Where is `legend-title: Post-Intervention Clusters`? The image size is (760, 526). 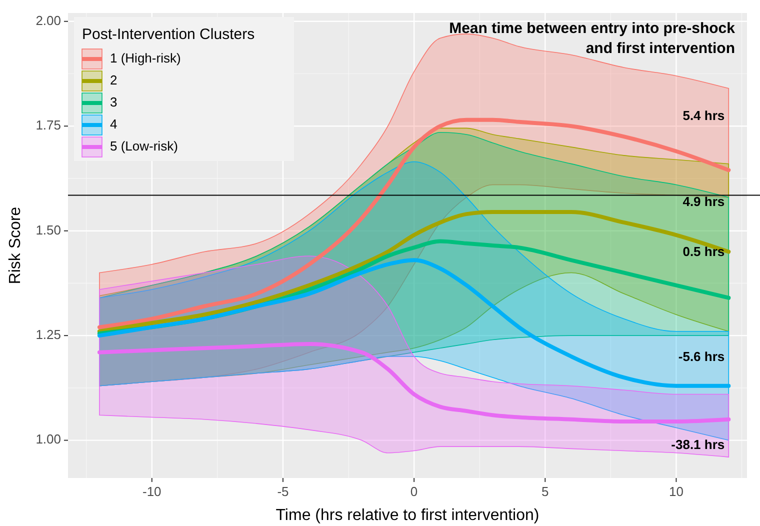 legend-title: Post-Intervention Clusters is located at coordinates (168, 34).